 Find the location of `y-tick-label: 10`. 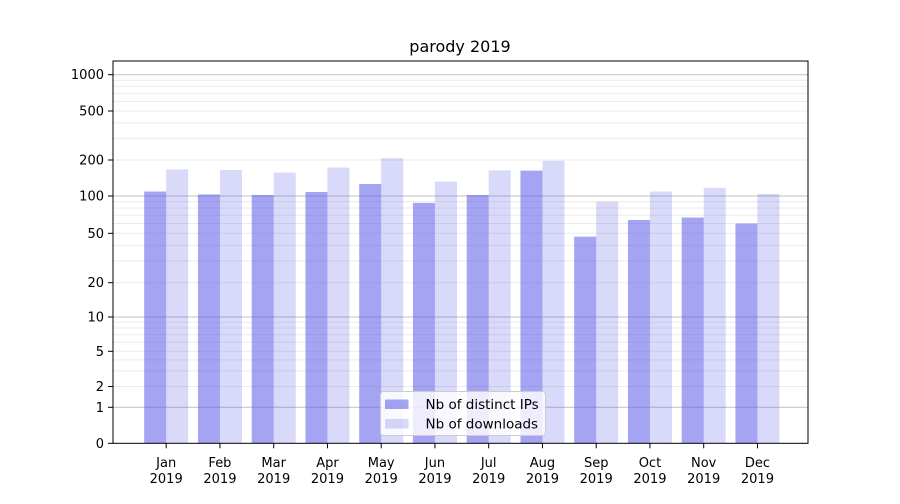

y-tick-label: 10 is located at coordinates (95, 318).